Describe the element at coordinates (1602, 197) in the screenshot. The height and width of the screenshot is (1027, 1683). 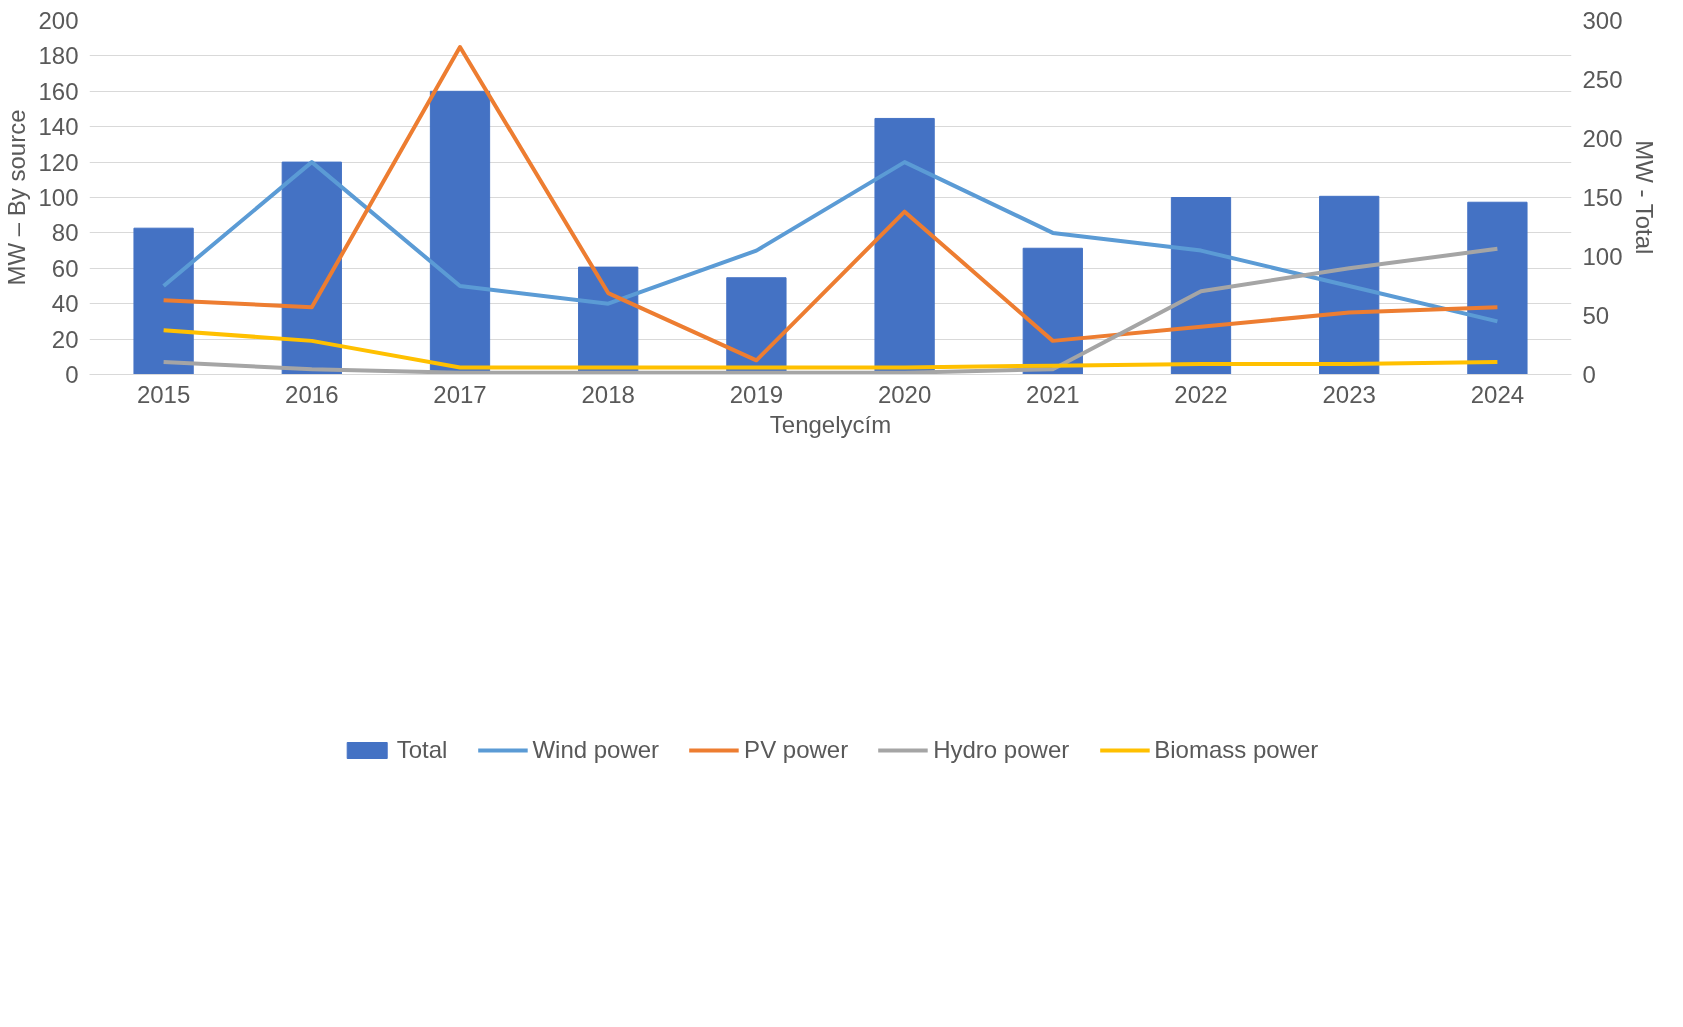
I see `y2-tick-label: 150` at that location.